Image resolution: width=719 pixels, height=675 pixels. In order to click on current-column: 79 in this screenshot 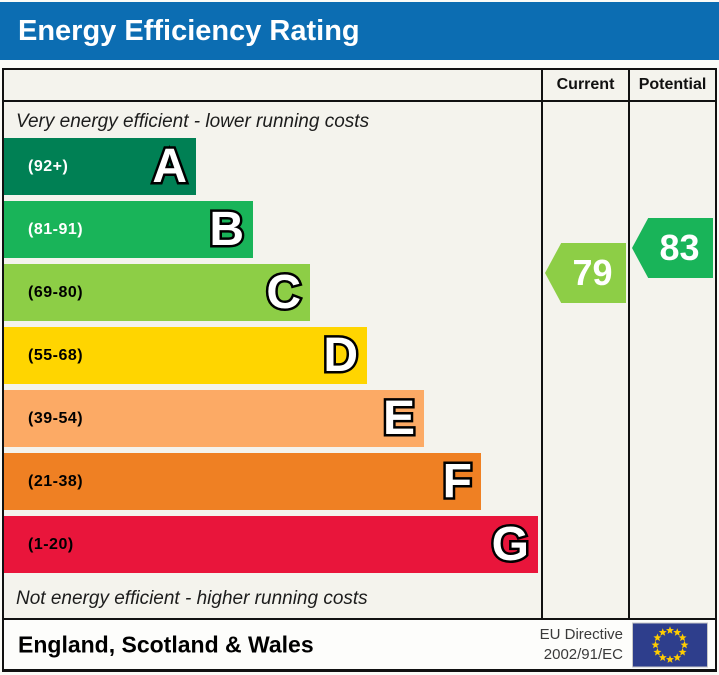, I will do `click(584, 360)`.